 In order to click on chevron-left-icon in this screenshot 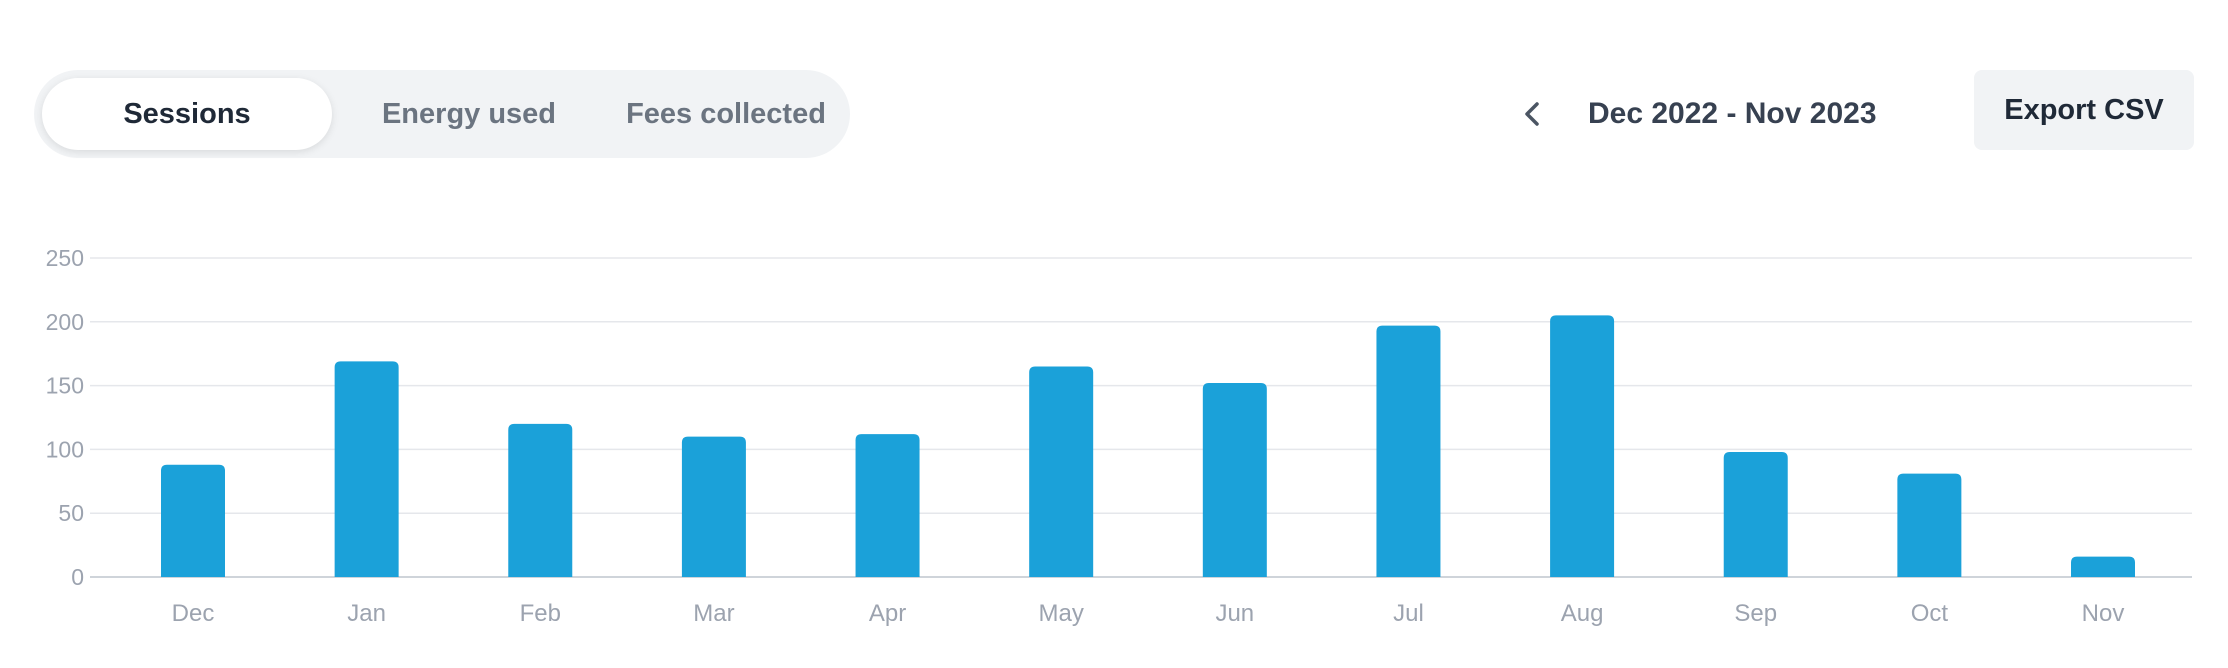, I will do `click(1532, 114)`.